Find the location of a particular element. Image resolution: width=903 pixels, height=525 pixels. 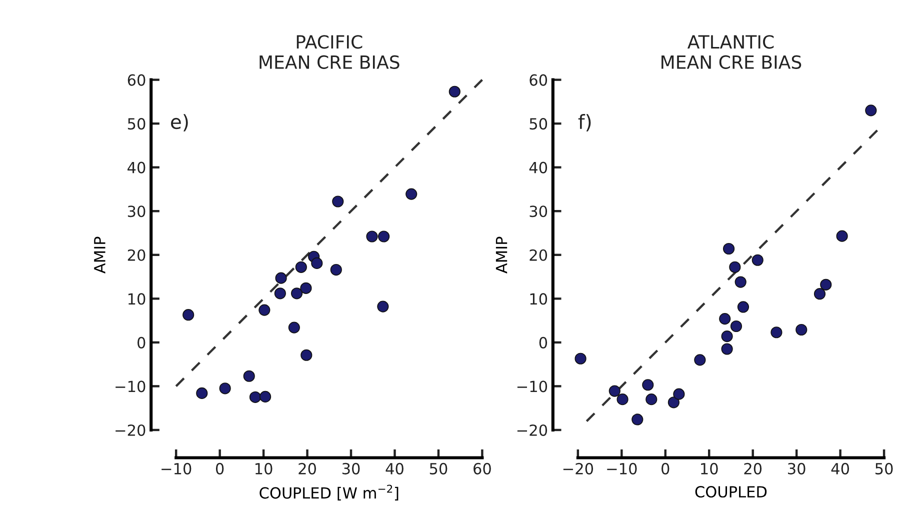

annotation: e) is located at coordinates (179, 123).